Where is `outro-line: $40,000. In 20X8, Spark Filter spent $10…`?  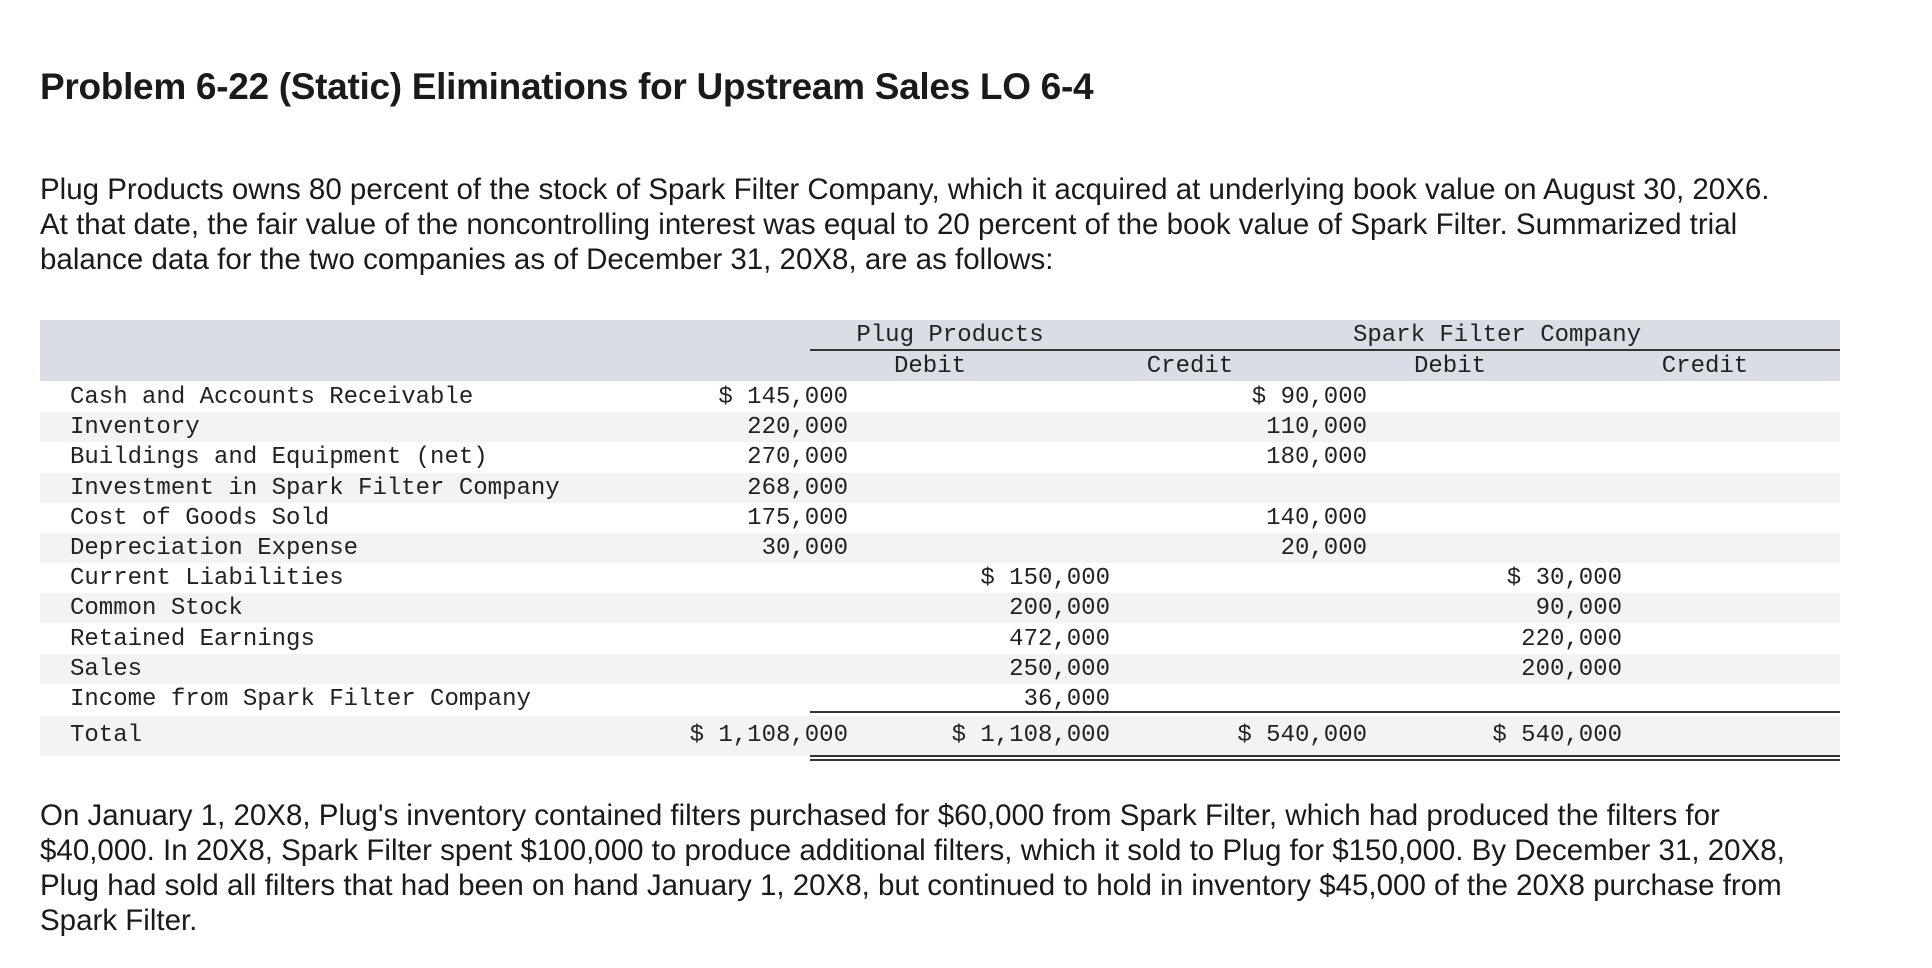 outro-line: $40,000. In 20X8, Spark Filter spent $10… is located at coordinates (912, 850).